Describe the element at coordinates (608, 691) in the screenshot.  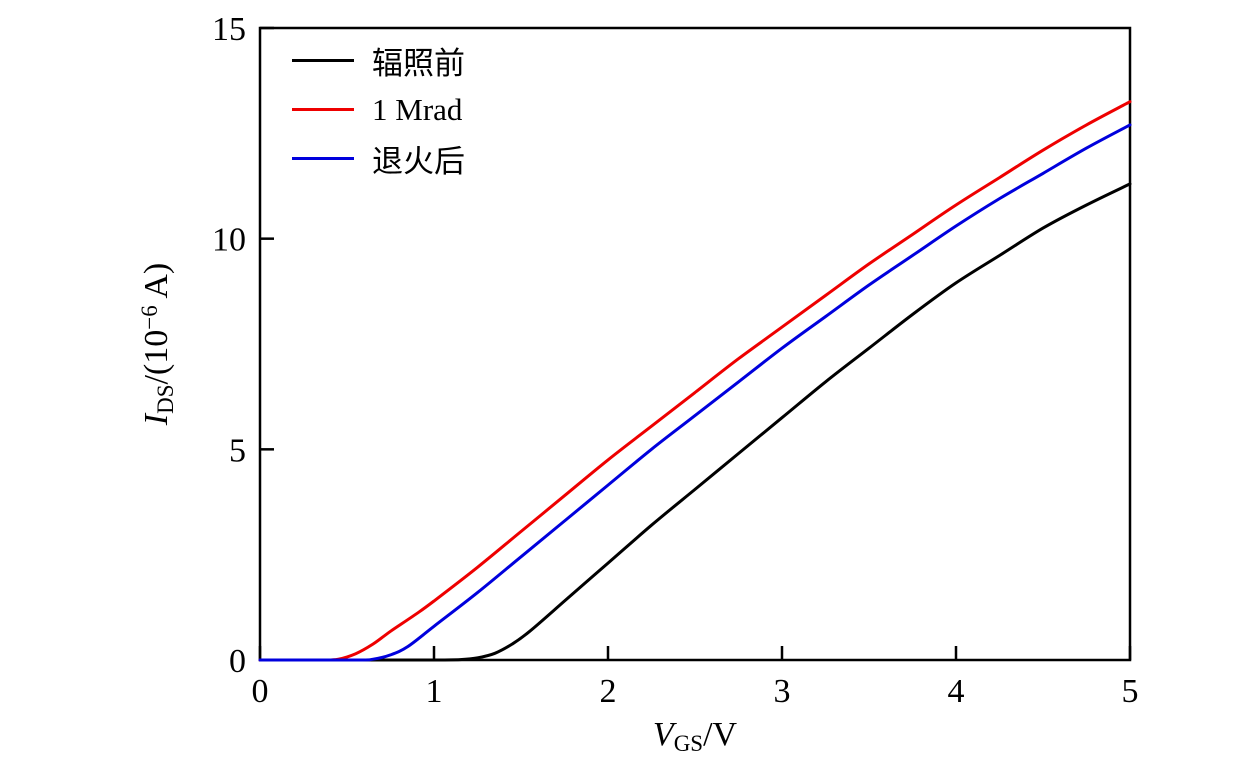
I see `x-tick-label: 2` at that location.